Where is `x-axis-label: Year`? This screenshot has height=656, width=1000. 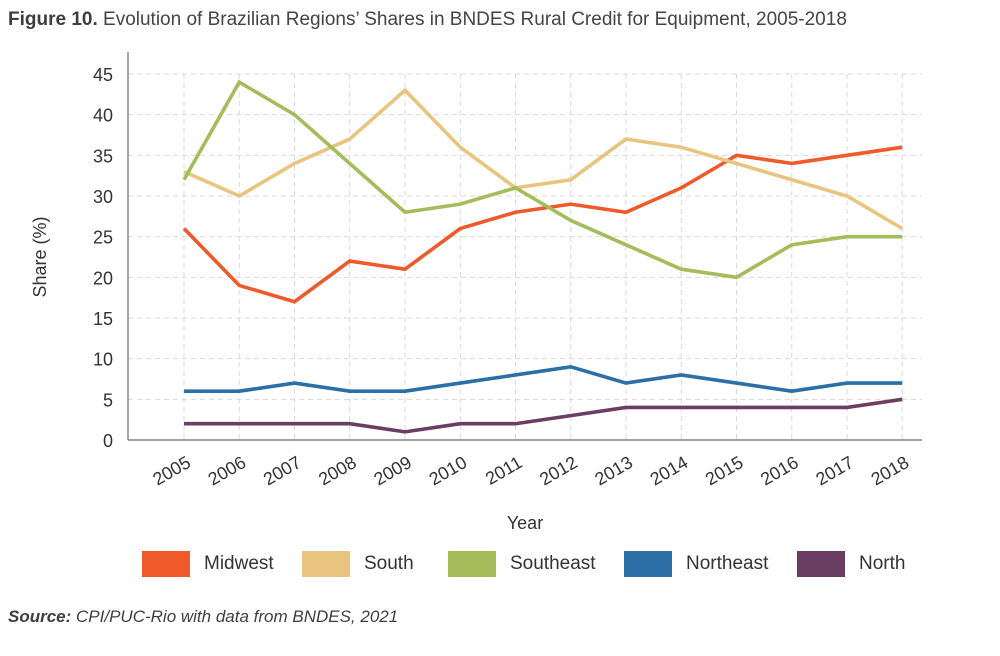 x-axis-label: Year is located at coordinates (525, 523).